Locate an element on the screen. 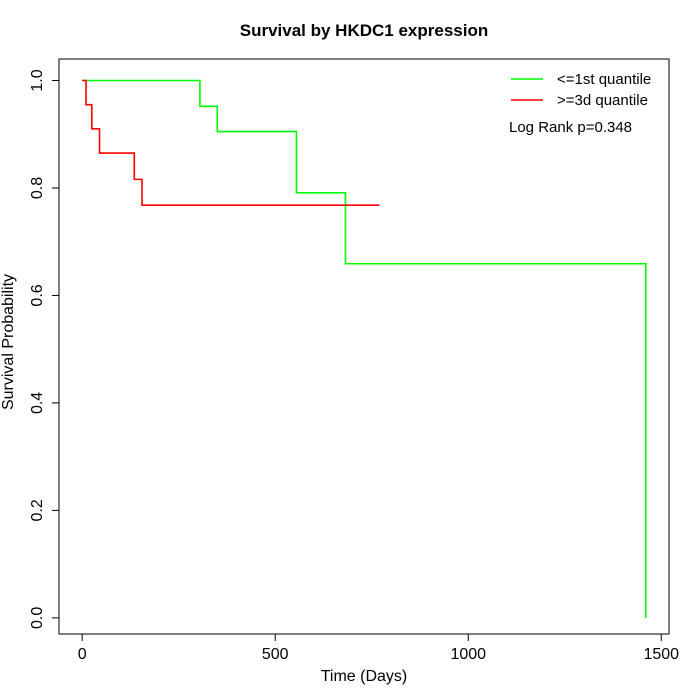 The image size is (700, 700). log-rank-annotation: Log Rank p=0.348 is located at coordinates (570, 127).